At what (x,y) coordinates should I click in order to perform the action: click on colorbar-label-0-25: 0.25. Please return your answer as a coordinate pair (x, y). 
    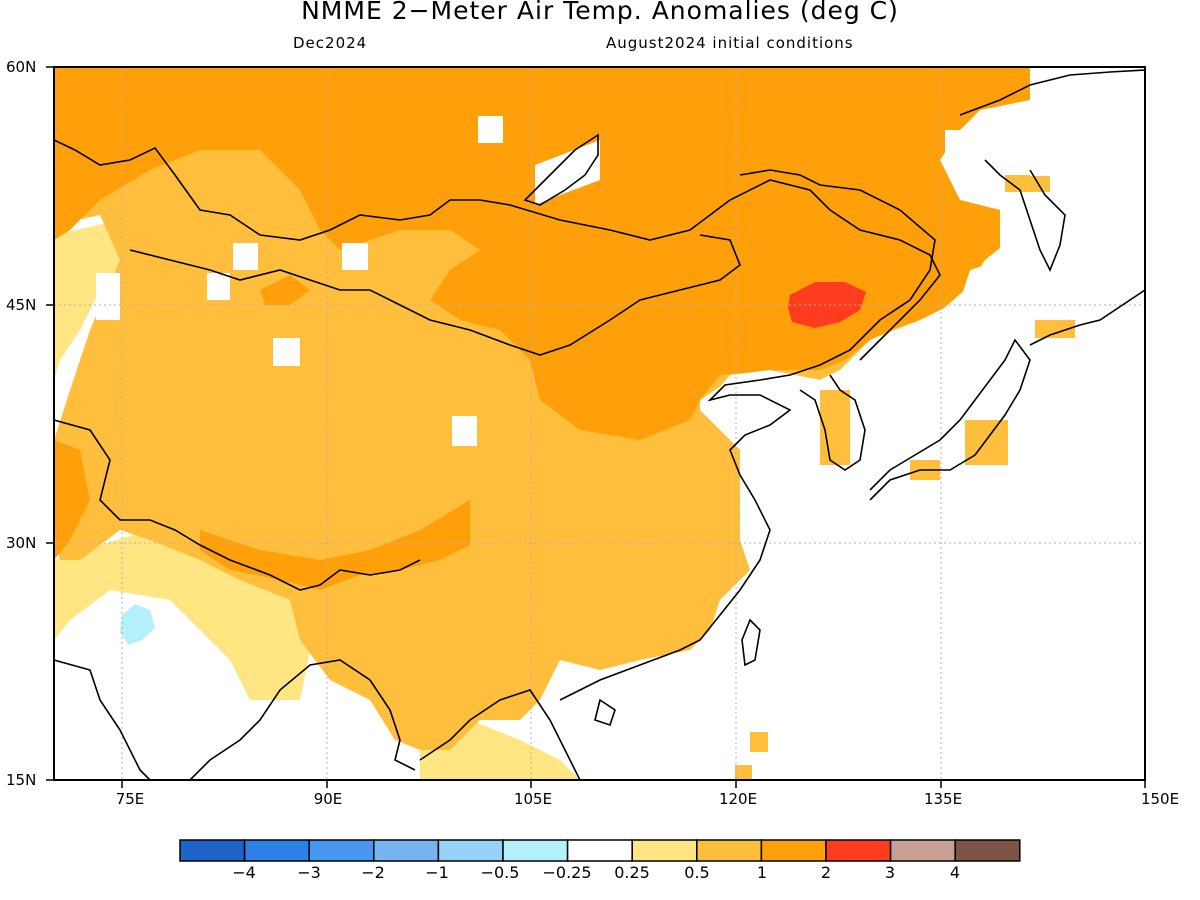
    Looking at the image, I should click on (632, 872).